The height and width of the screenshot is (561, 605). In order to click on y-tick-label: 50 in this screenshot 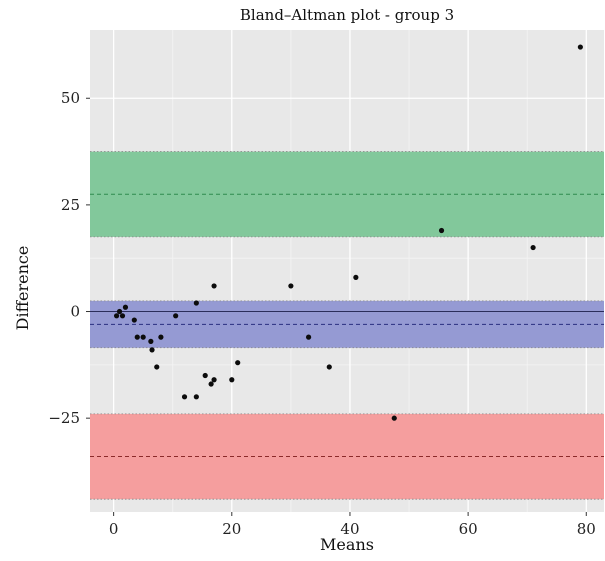, I will do `click(70, 98)`.